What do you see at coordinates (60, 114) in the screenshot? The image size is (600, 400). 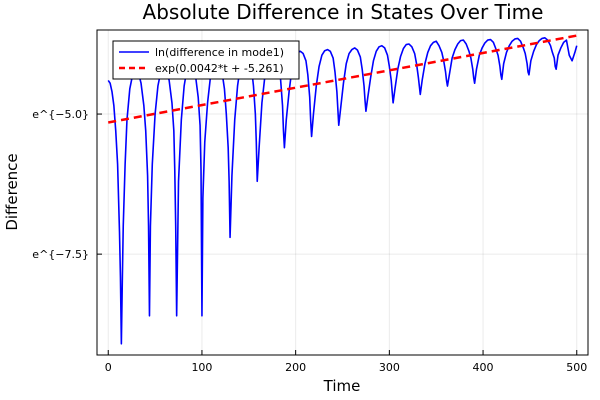 I see `y-tick-label: e^{−5.0}` at bounding box center [60, 114].